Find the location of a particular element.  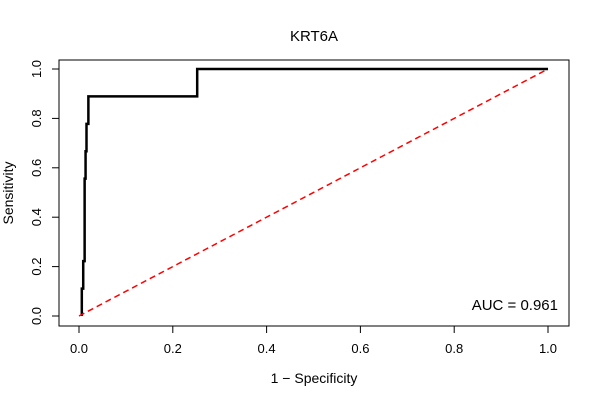

x-axis: 0.0 0.2 0.4 0.6 0.8 1.0 is located at coordinates (313, 340).